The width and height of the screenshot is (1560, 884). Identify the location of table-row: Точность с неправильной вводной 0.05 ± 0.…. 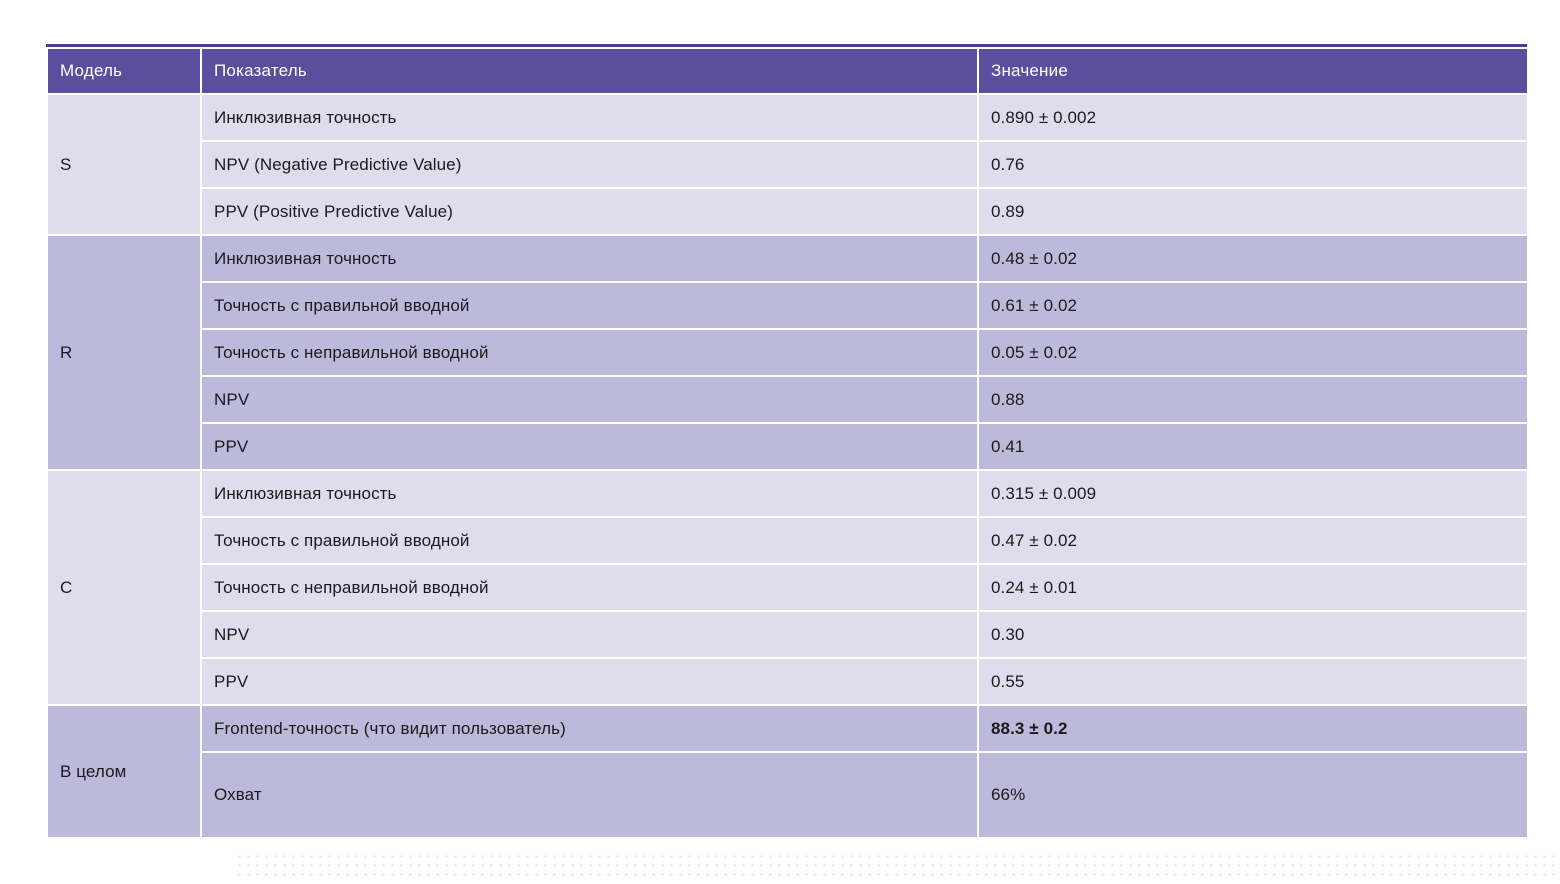
(787, 352).